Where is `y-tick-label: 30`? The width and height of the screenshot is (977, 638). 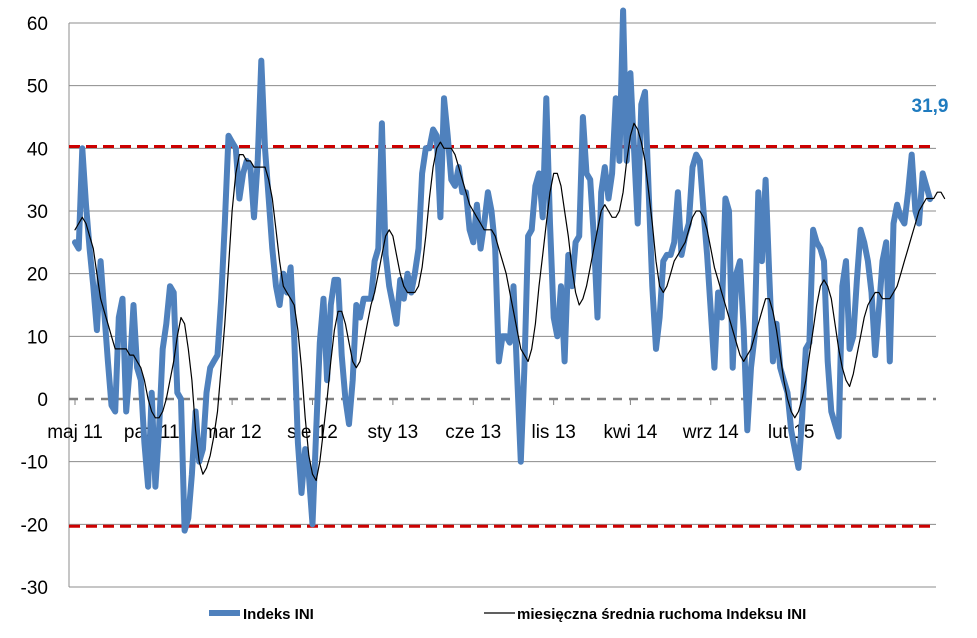
y-tick-label: 30 is located at coordinates (37, 212).